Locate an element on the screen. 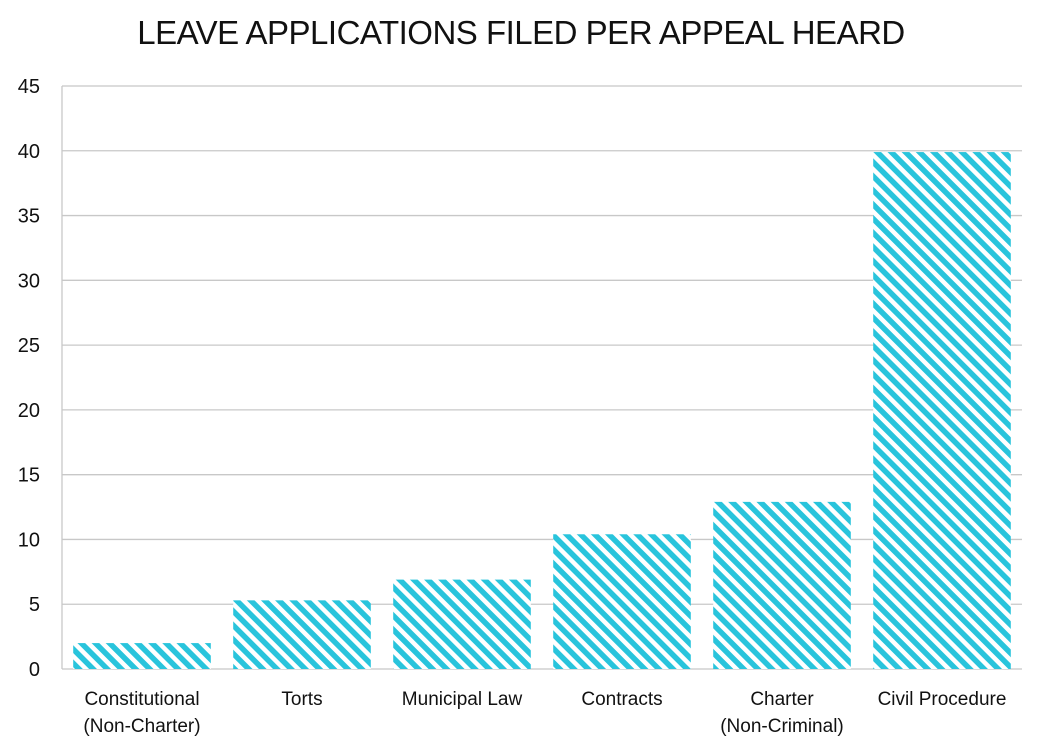  y-tick-labels: 0 5 10 15 20 25 30 35 40 45 is located at coordinates (29, 378).